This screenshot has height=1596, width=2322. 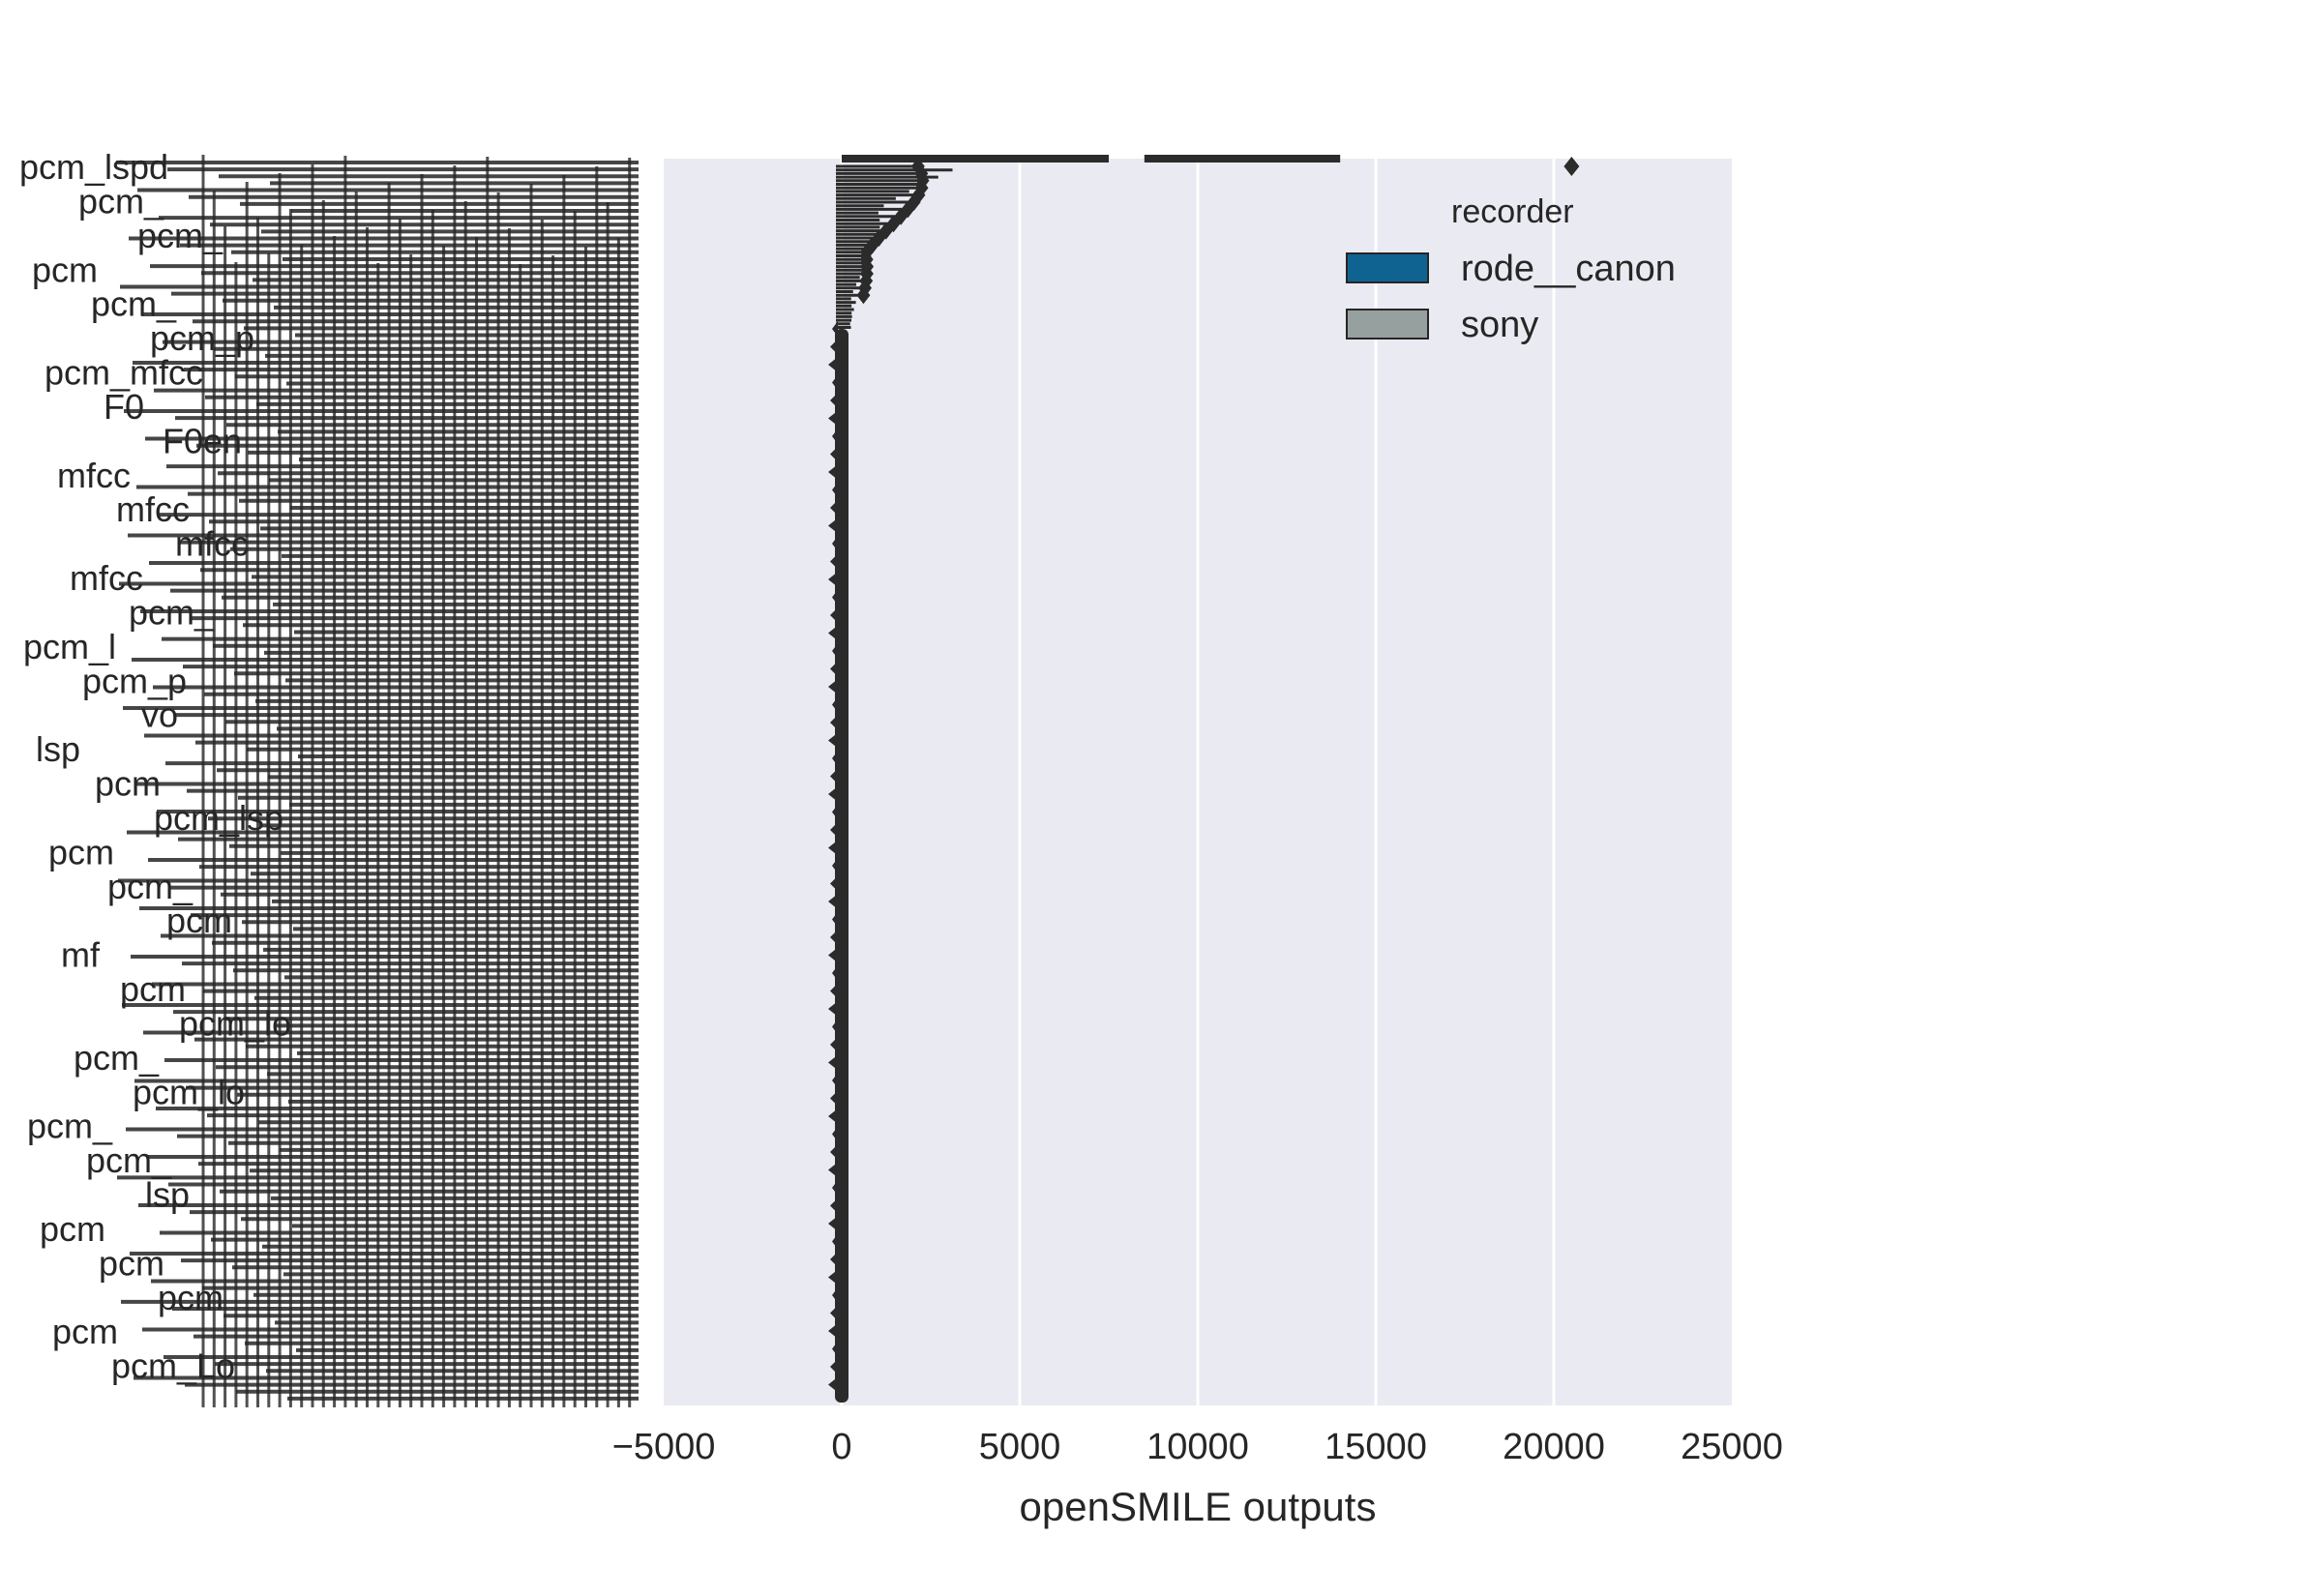 I want to click on x-axis-ticks: −5000 0 5000 10000 15000 20000 25000, so click(x=1197, y=1447).